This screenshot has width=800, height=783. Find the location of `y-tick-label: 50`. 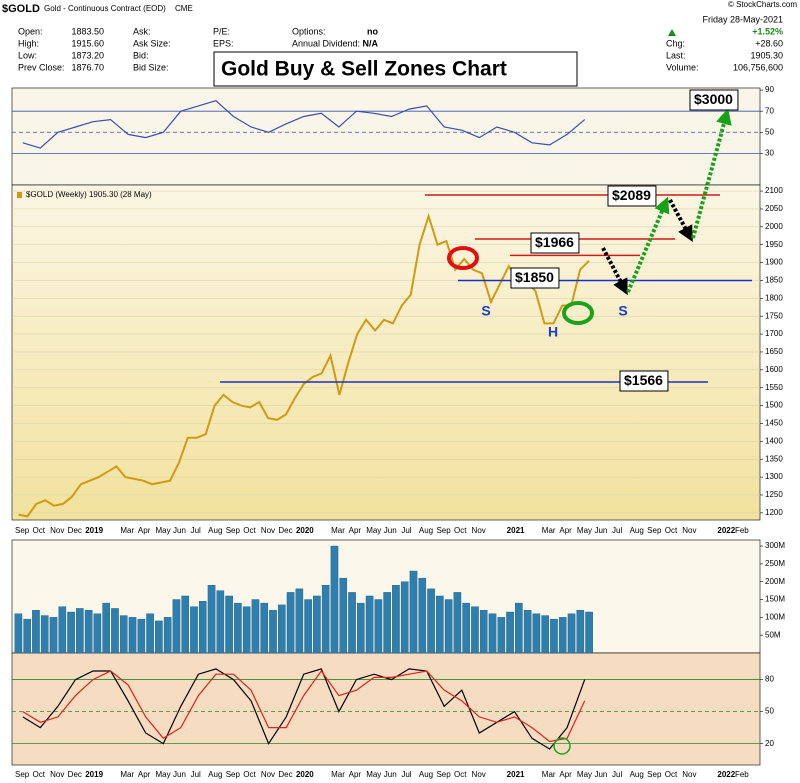

y-tick-label: 50 is located at coordinates (769, 711).